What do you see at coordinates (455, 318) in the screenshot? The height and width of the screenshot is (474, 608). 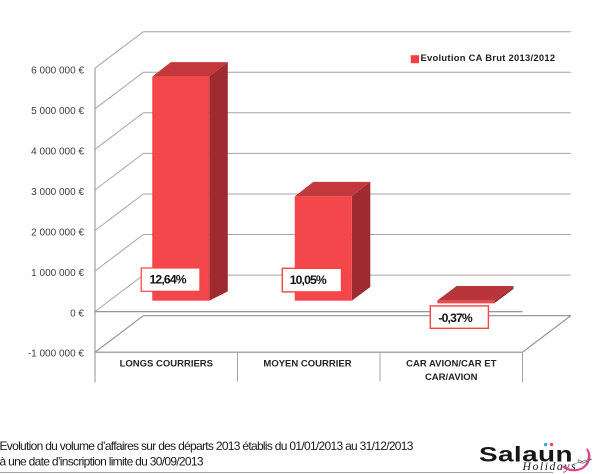 I see `svg-text: -0,37%` at bounding box center [455, 318].